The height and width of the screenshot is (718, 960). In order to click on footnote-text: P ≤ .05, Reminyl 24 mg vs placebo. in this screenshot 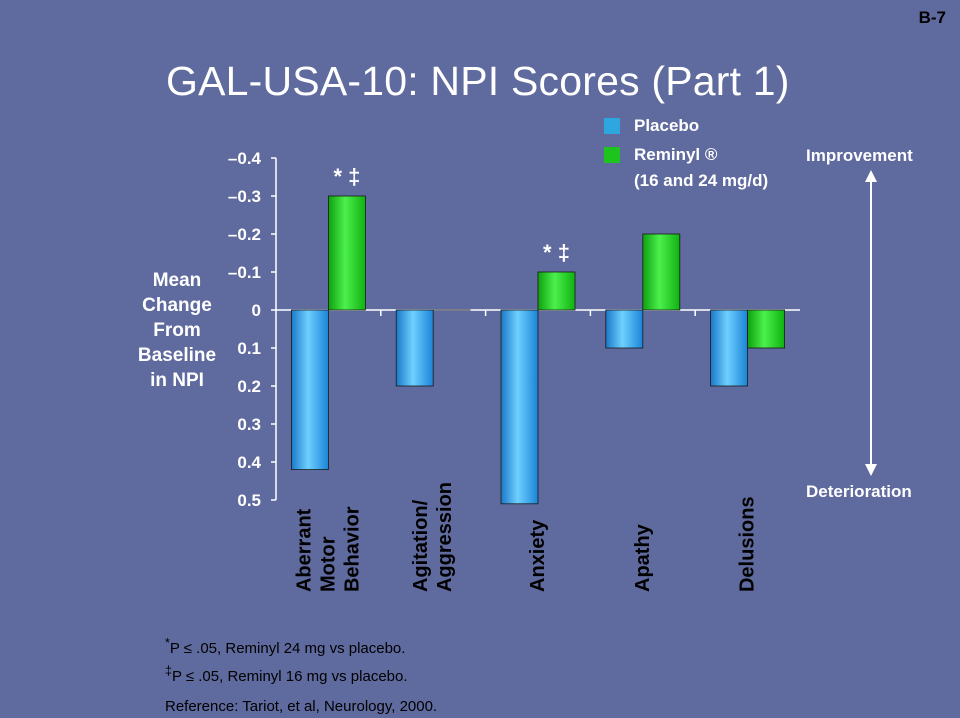, I will do `click(288, 648)`.